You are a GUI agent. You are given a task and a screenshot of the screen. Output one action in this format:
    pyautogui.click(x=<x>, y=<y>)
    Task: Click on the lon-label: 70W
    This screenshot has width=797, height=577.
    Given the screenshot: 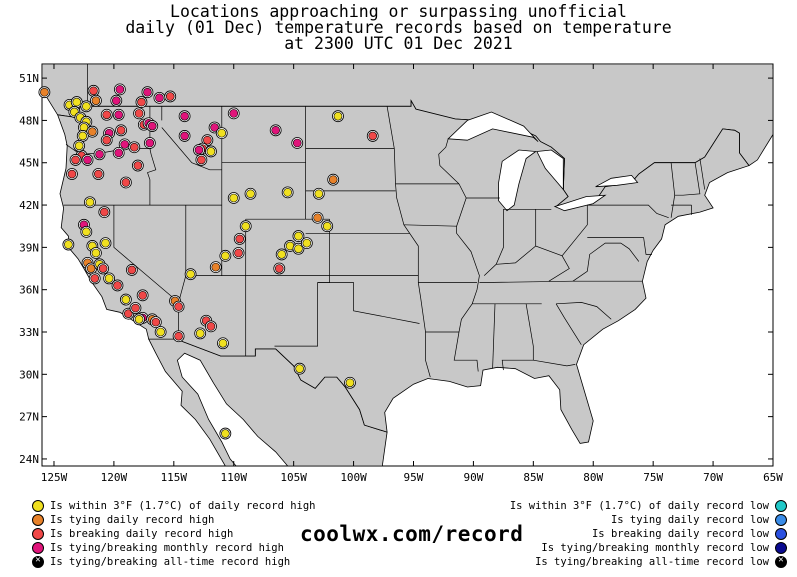 What is the action you would take?
    pyautogui.click(x=713, y=477)
    